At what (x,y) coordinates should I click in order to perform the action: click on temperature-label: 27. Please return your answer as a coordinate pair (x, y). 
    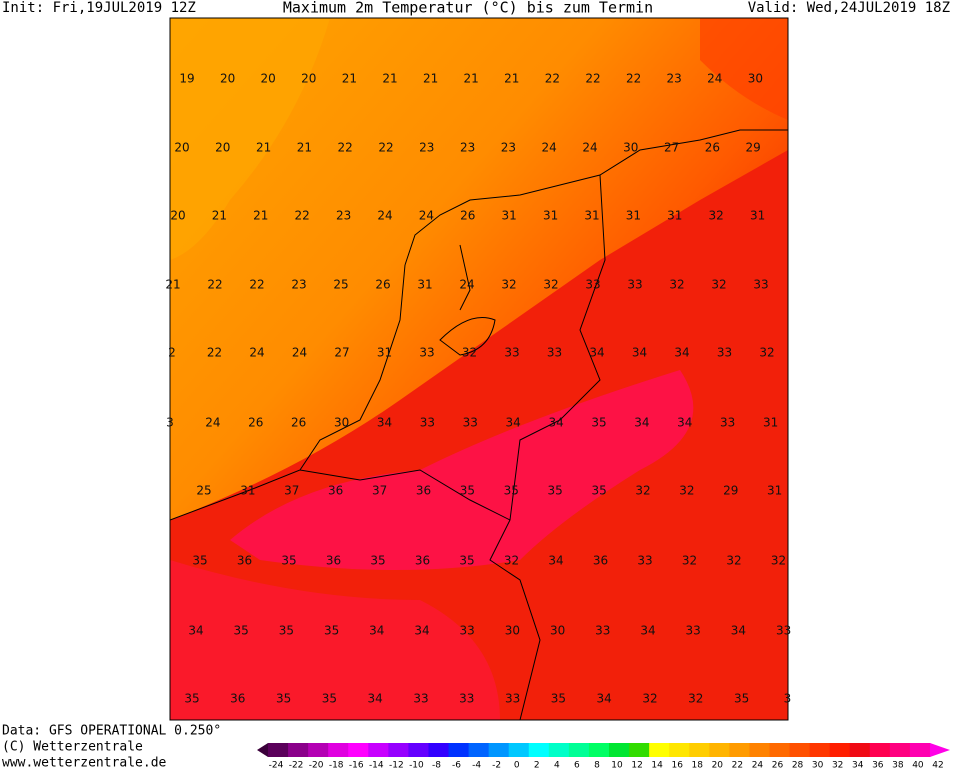
    Looking at the image, I should click on (671, 148).